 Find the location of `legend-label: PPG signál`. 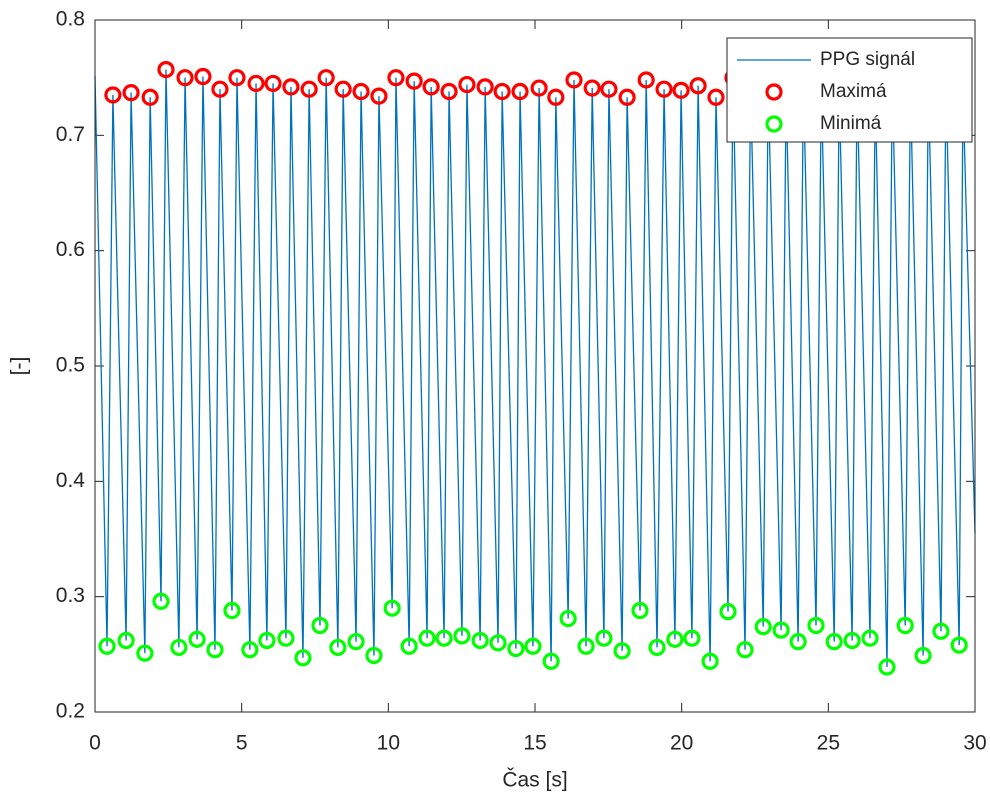

legend-label: PPG signál is located at coordinates (867, 59).